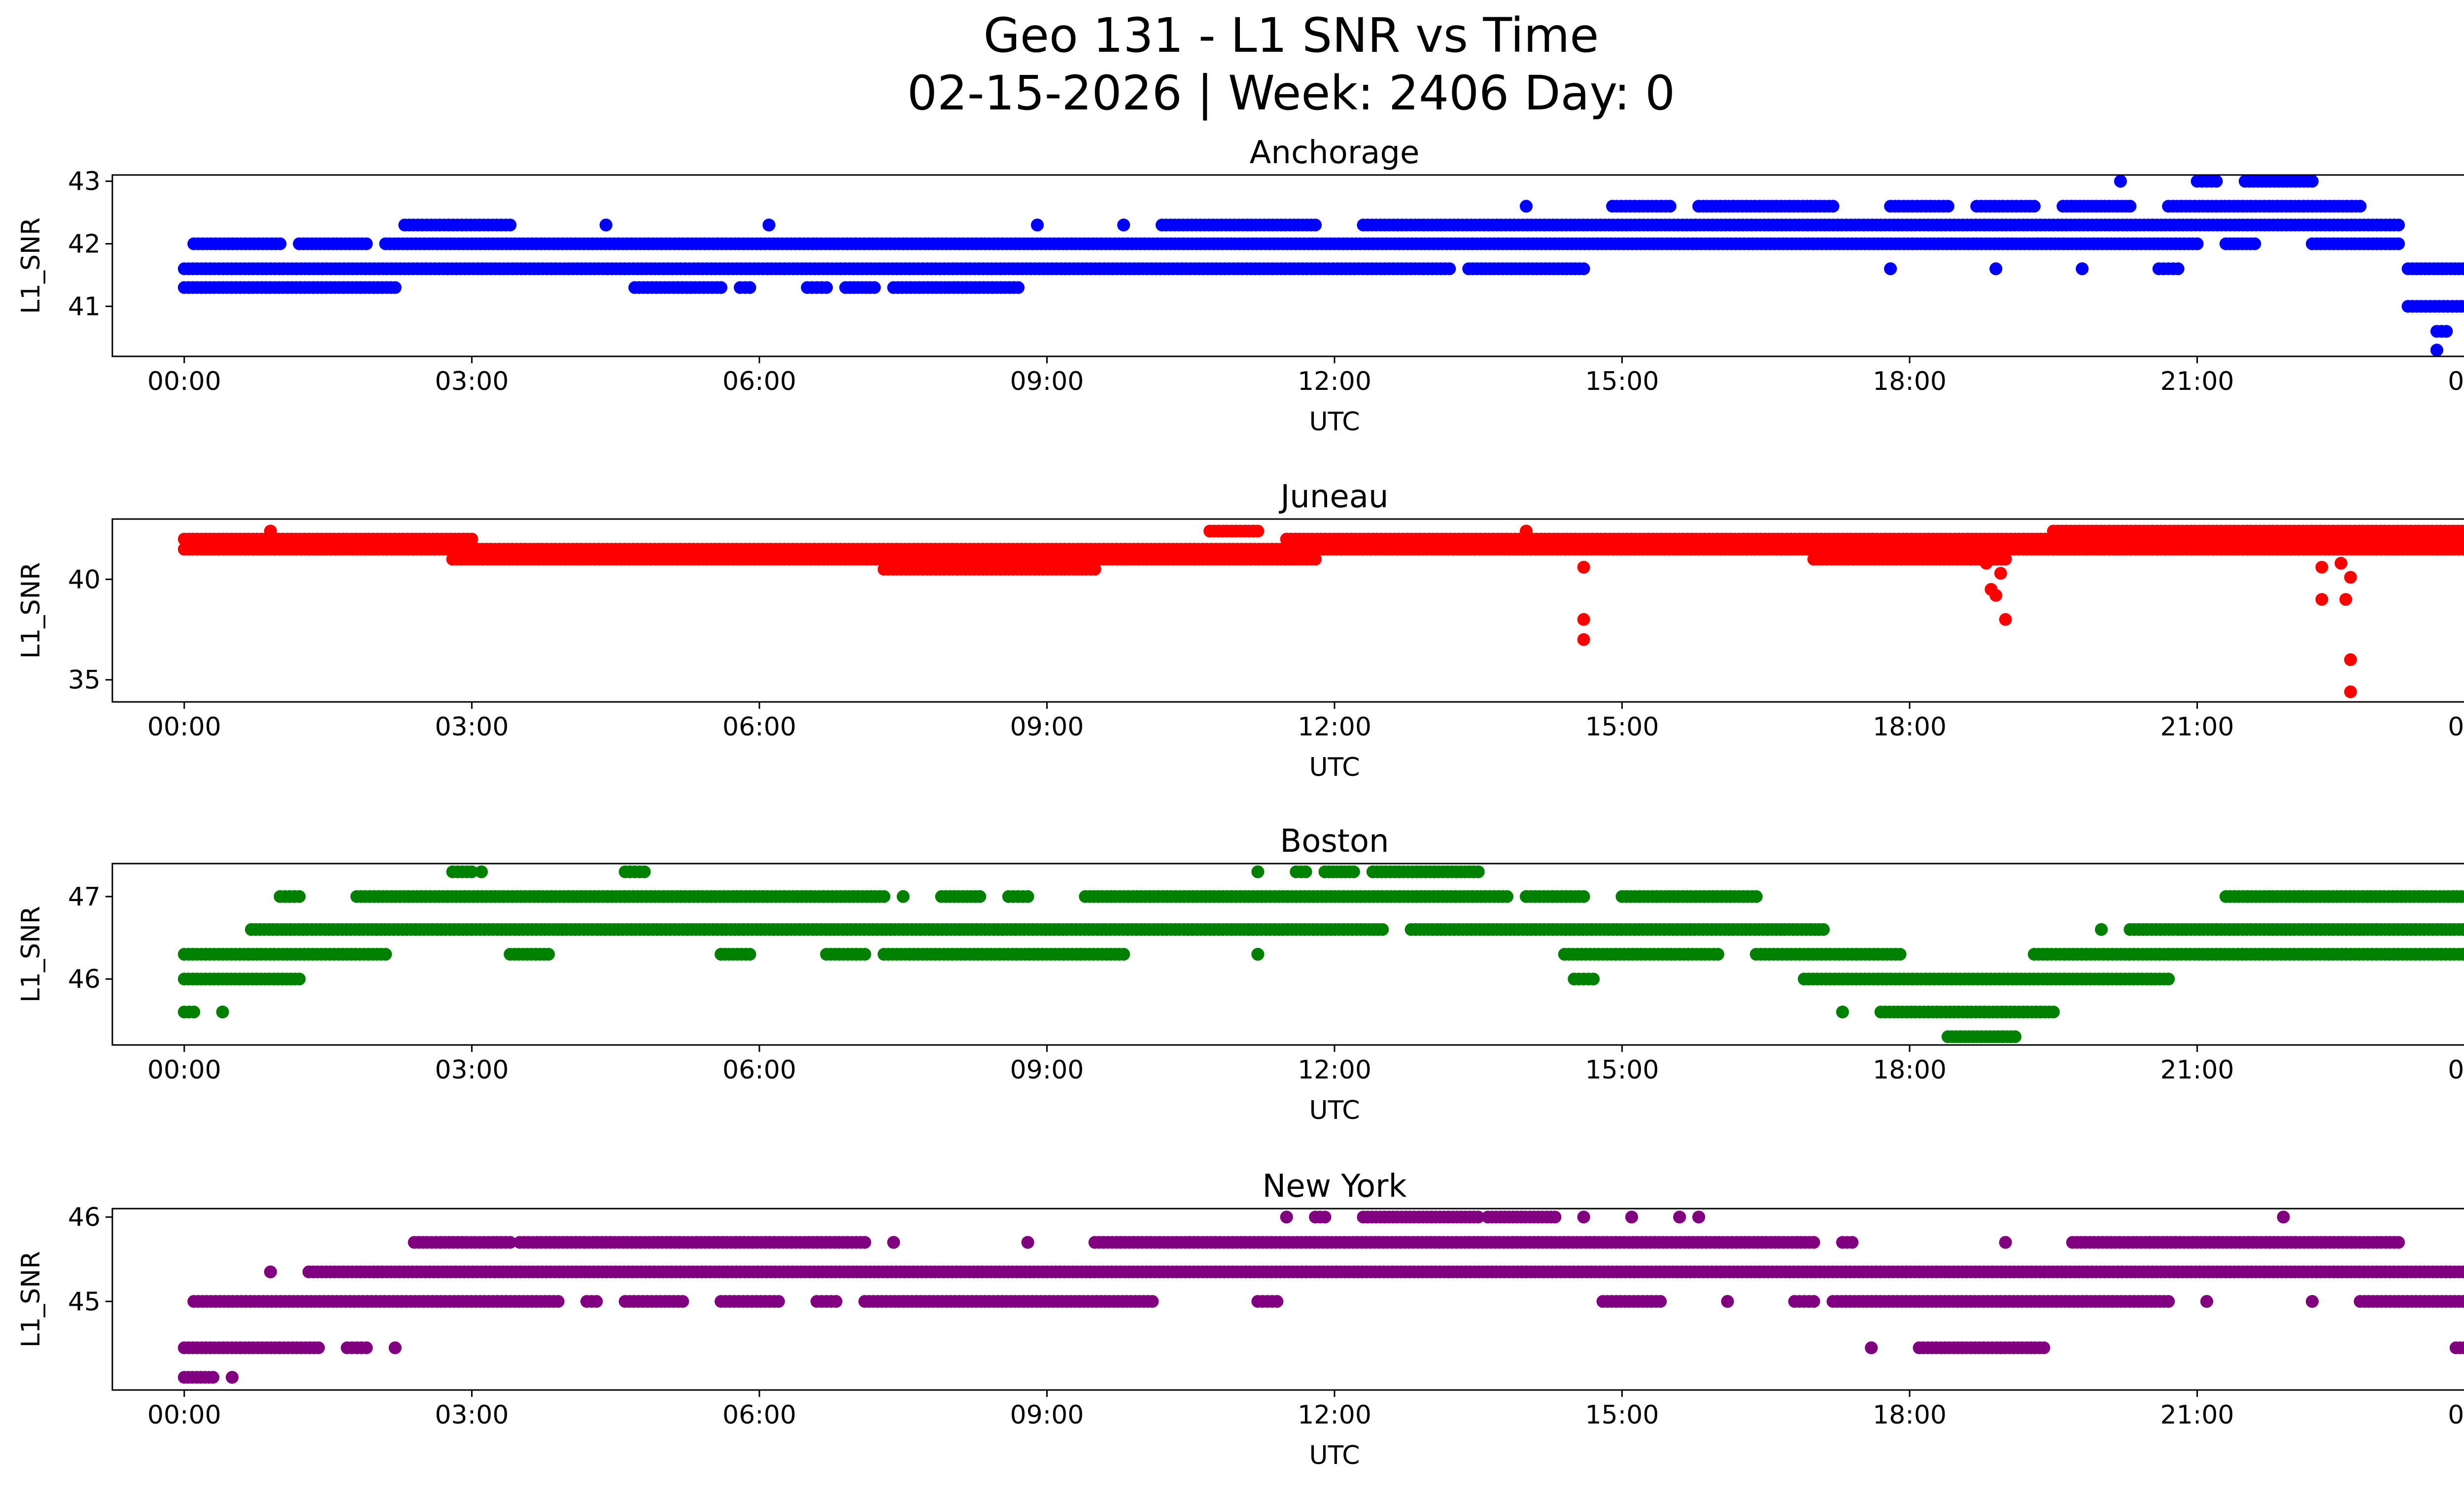 This screenshot has height=1495, width=2464. What do you see at coordinates (84, 182) in the screenshot?
I see `y-tick-label: 43` at bounding box center [84, 182].